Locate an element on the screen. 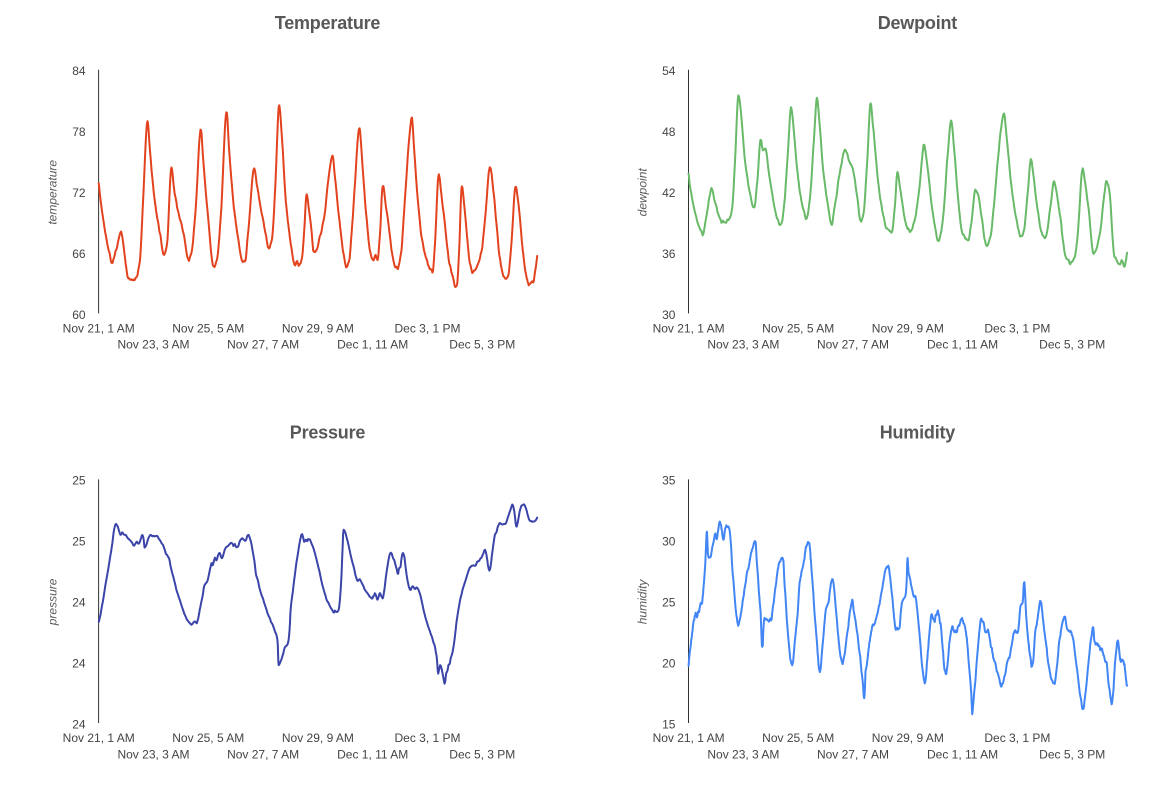 The width and height of the screenshot is (1175, 785). svg-text: 48 is located at coordinates (669, 132).